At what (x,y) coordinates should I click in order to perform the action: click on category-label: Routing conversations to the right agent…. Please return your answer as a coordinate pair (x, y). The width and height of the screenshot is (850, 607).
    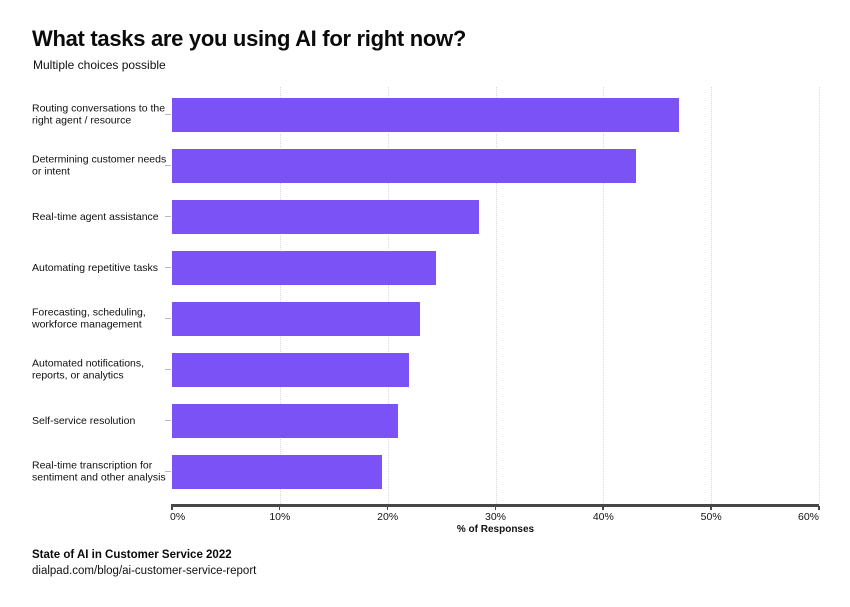
    Looking at the image, I should click on (99, 114).